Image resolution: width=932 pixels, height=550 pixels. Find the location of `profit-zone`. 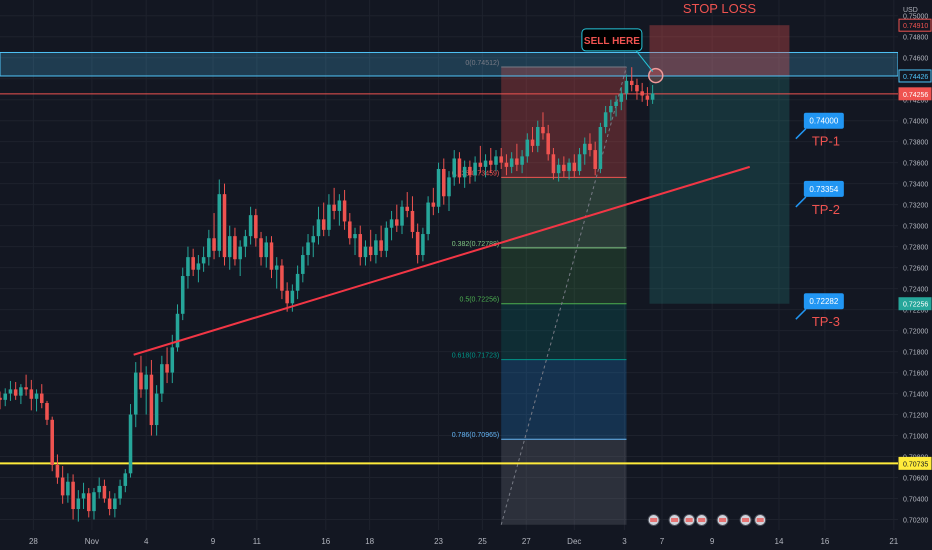

profit-zone is located at coordinates (719, 189).